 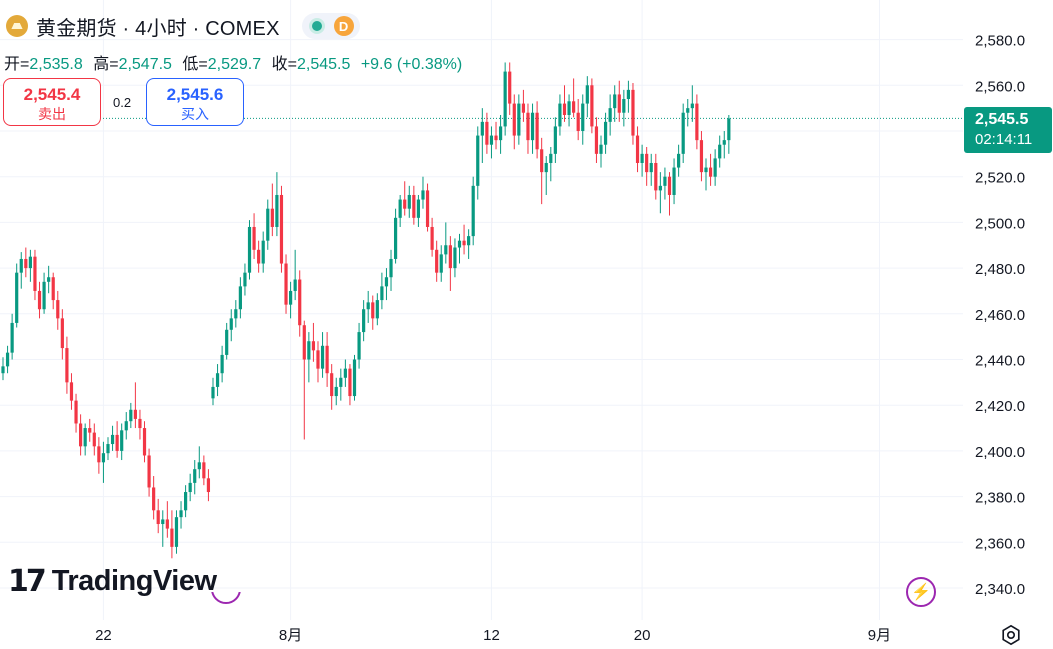 I want to click on chart-header: 黄金期货 · 4小时 · COMEX D, so click(x=183, y=26).